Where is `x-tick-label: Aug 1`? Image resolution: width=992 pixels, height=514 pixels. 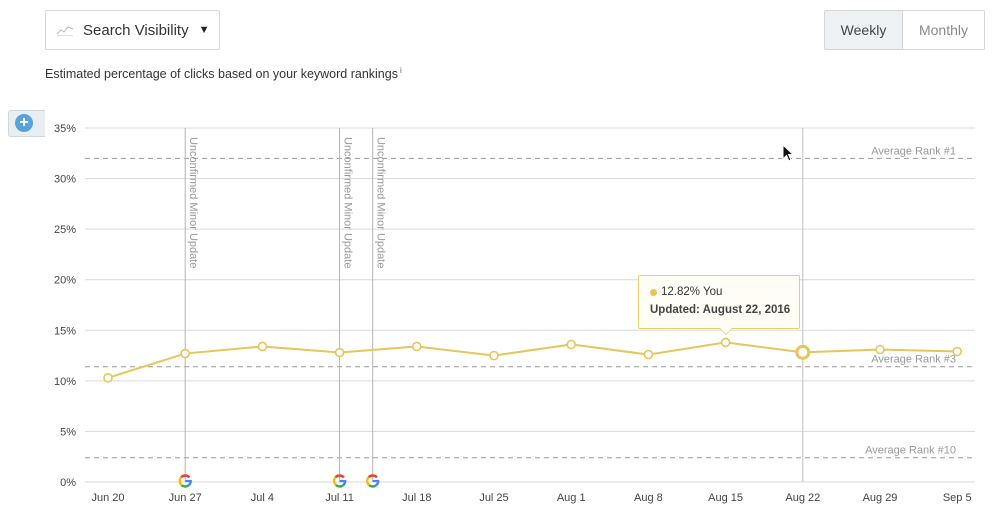 x-tick-label: Aug 1 is located at coordinates (571, 498).